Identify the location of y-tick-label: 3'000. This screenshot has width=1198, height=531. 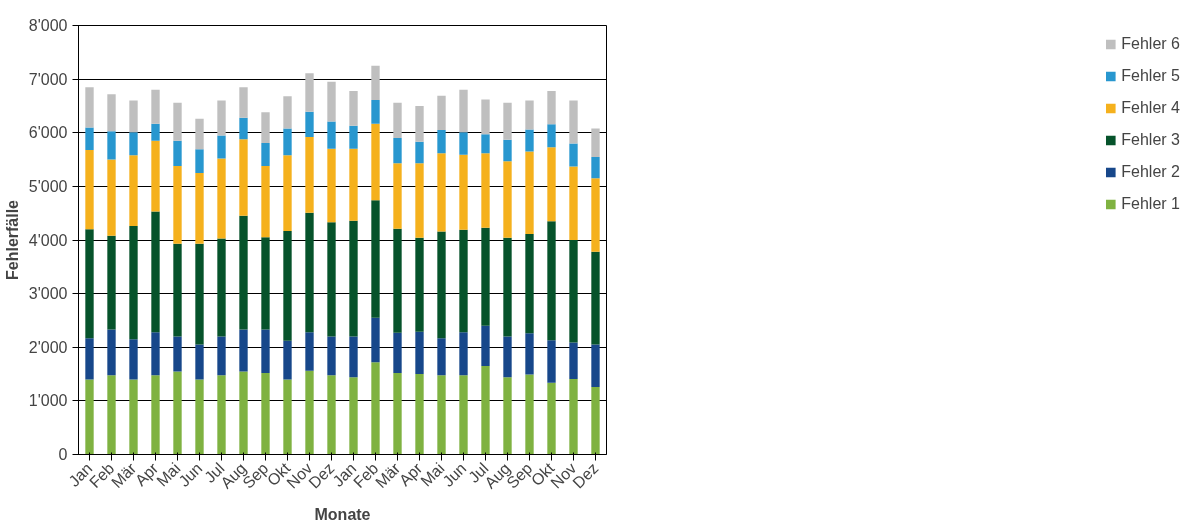
(48, 294).